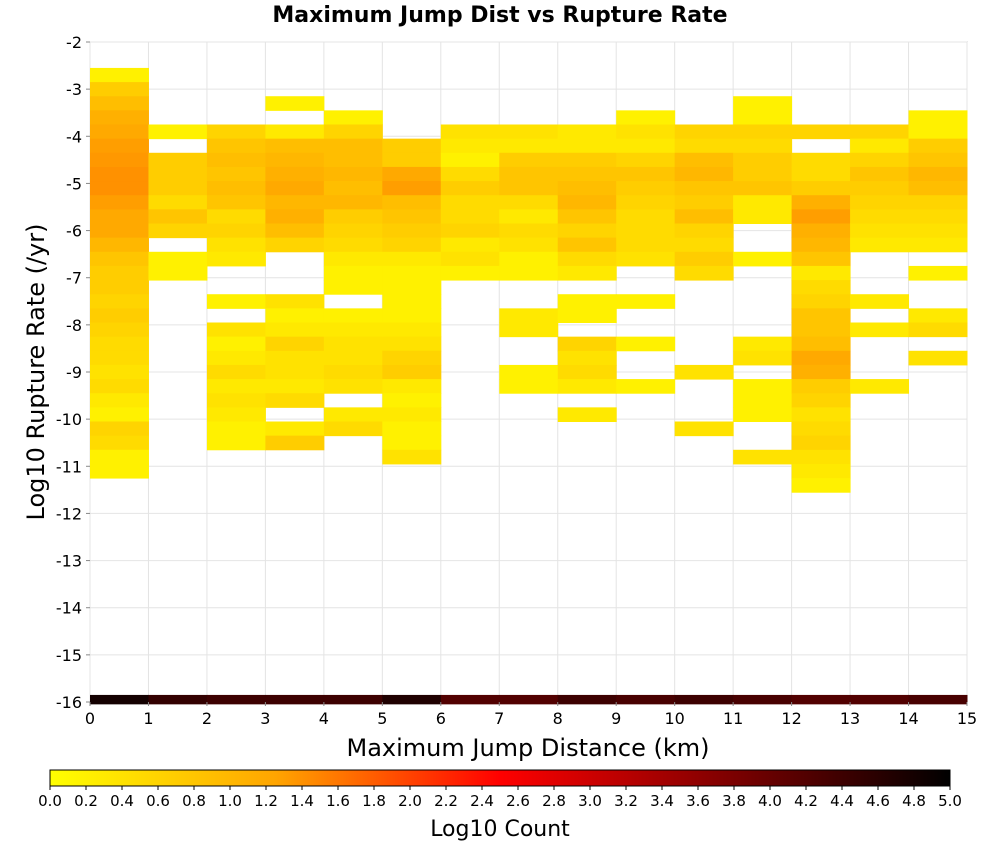  What do you see at coordinates (266, 801) in the screenshot?
I see `colorbar-tick-label: 1.2` at bounding box center [266, 801].